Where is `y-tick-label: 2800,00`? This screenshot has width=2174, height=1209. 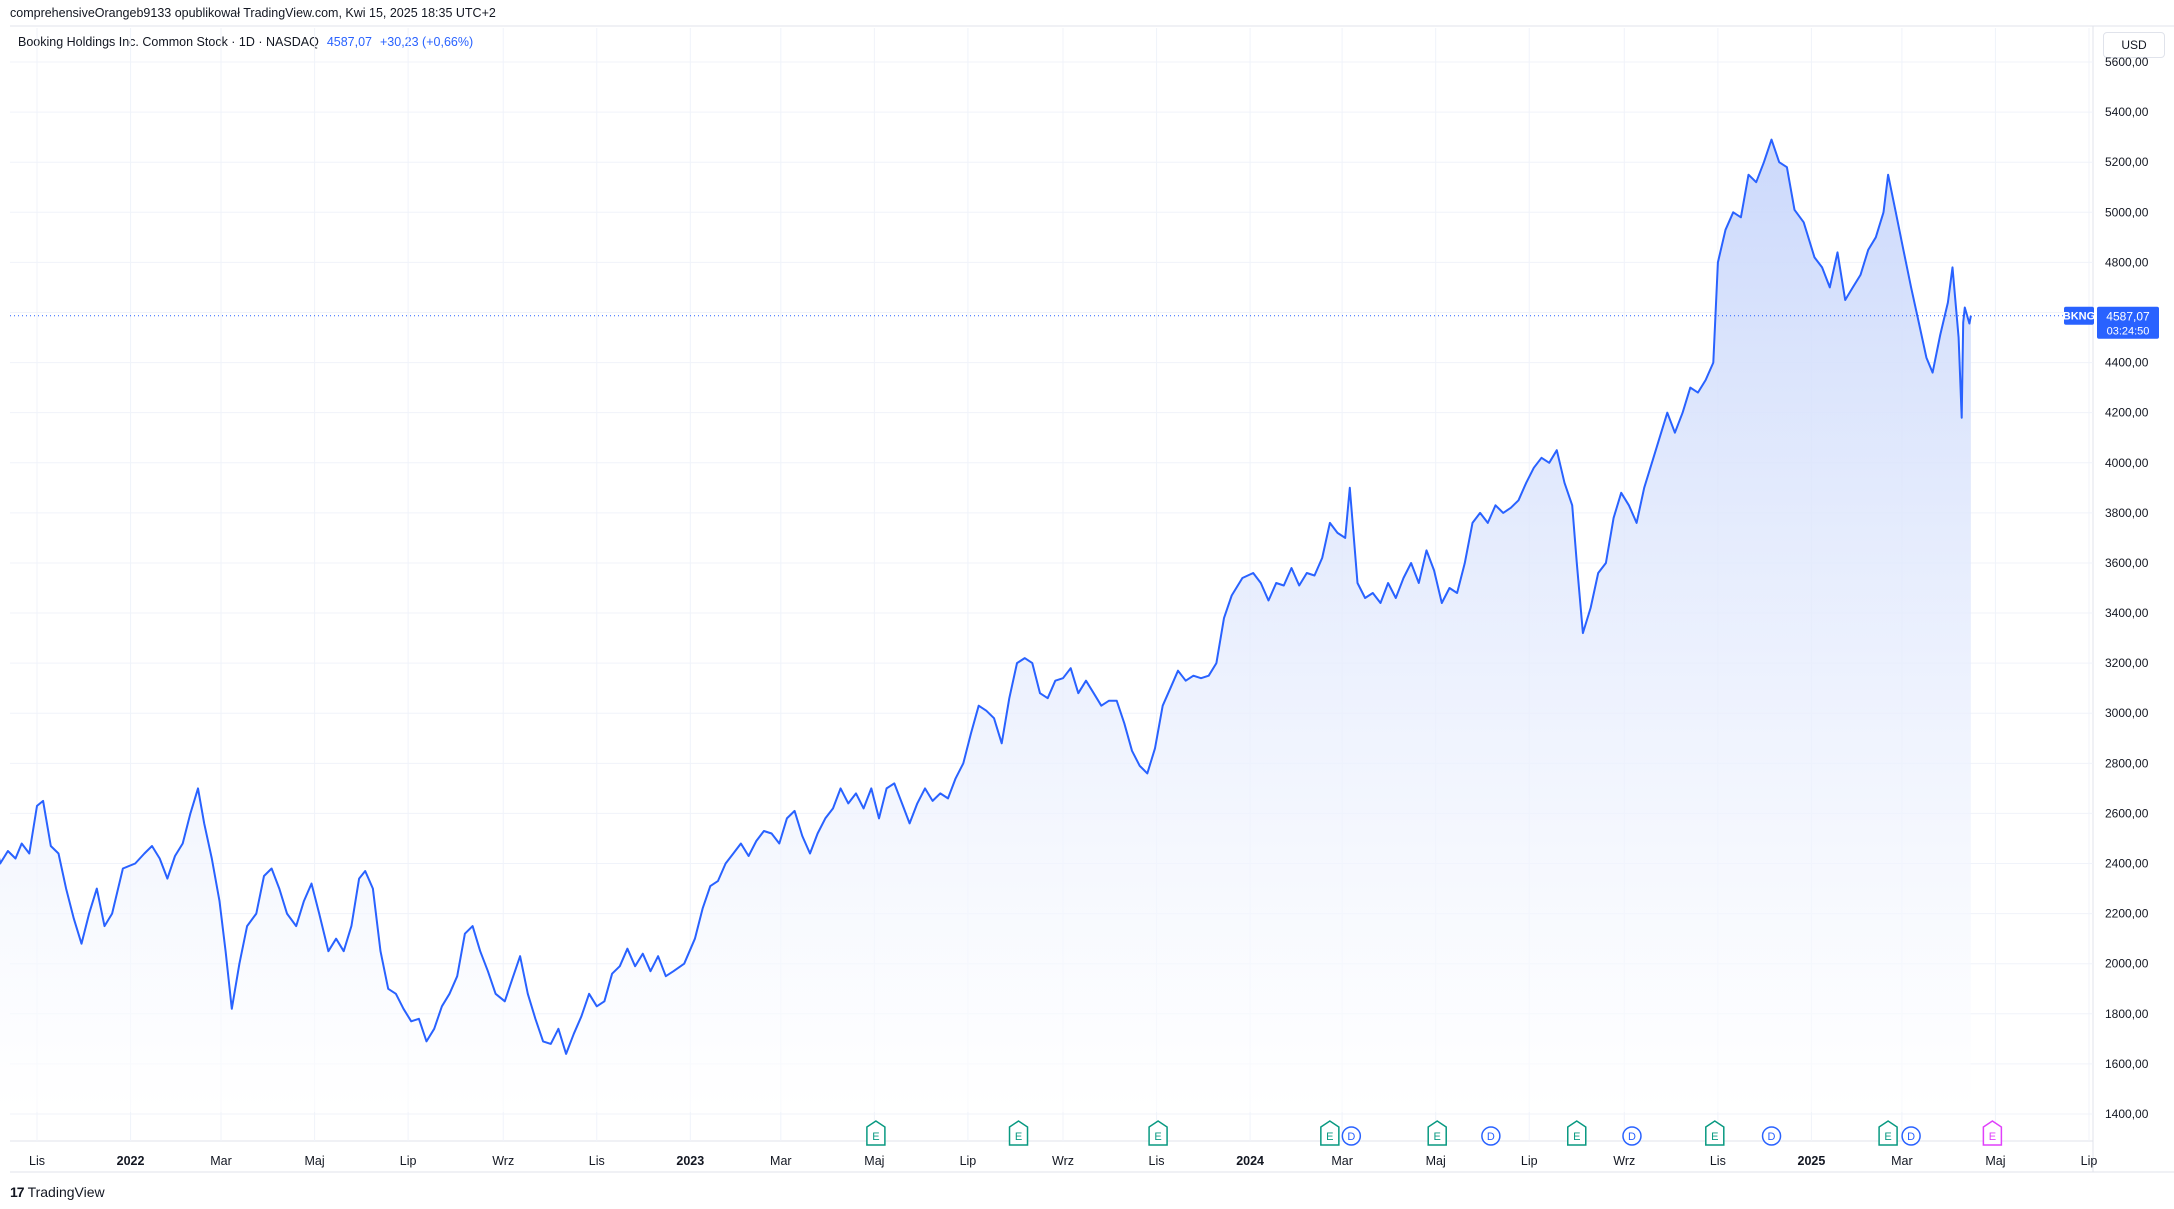 y-tick-label: 2800,00 is located at coordinates (2127, 763).